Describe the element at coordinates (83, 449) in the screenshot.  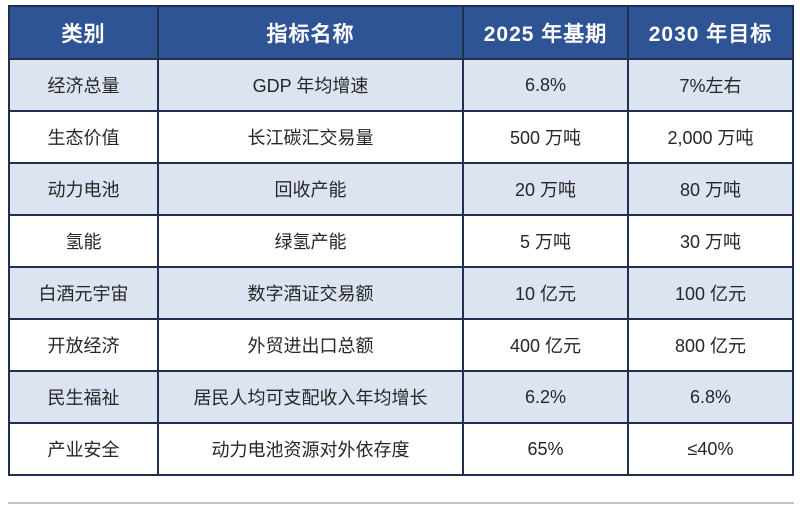
I see `cell-category: 产业安全` at that location.